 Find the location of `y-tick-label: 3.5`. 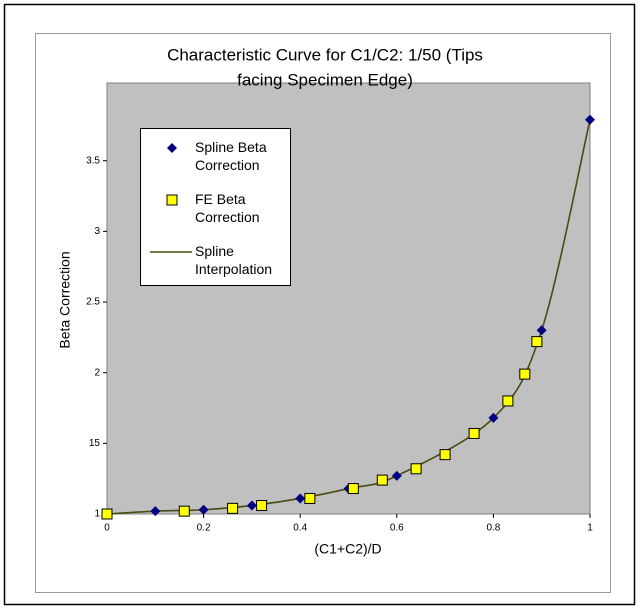

y-tick-label: 3.5 is located at coordinates (93, 160).